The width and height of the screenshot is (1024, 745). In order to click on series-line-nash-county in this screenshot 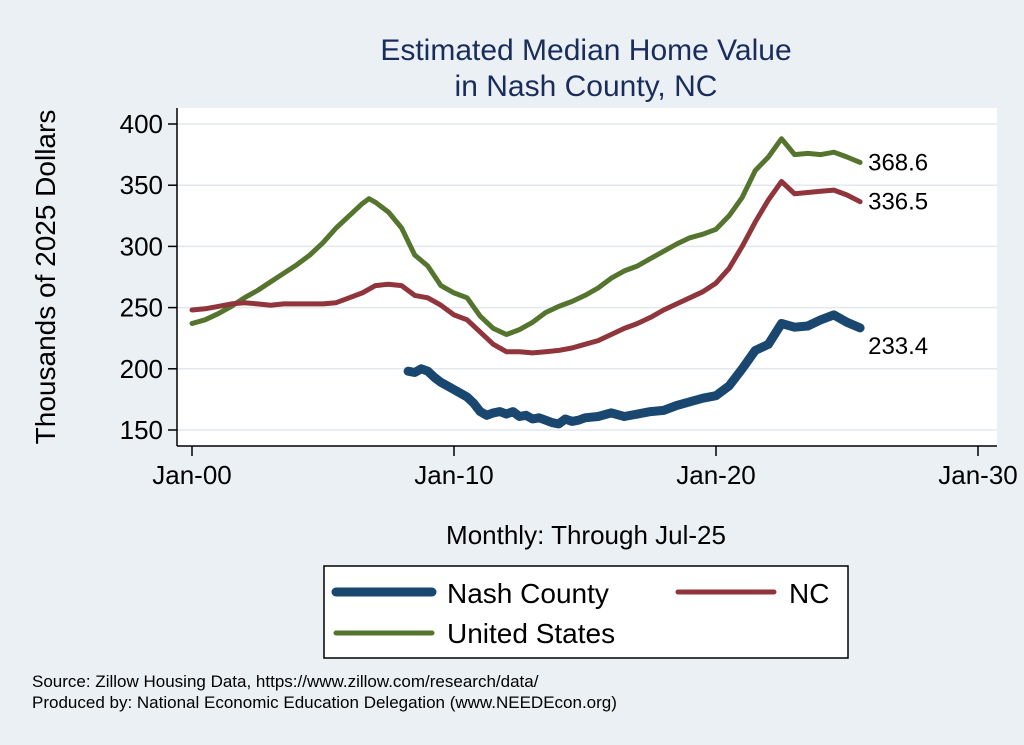, I will do `click(634, 369)`.